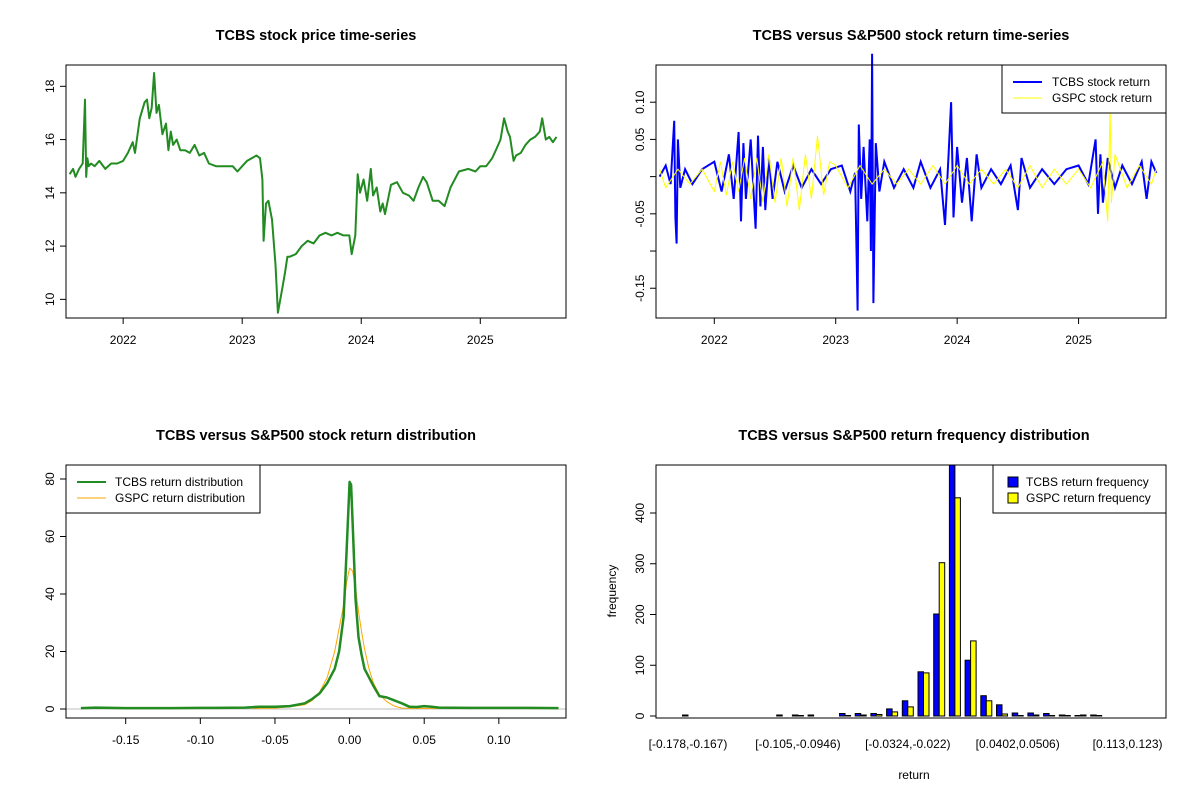  I want to click on y-tick-label: 12, so click(50, 246).